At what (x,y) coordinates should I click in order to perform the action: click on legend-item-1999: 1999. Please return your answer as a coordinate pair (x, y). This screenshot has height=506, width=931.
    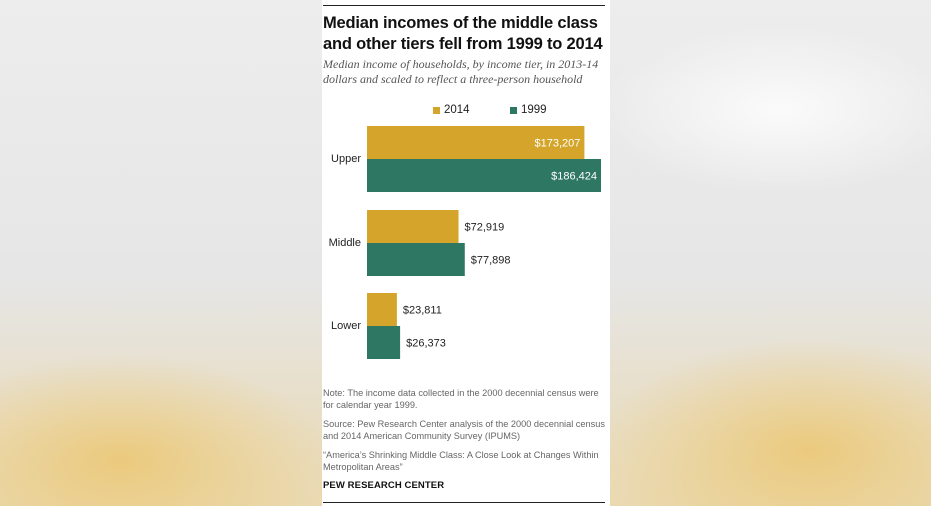
    Looking at the image, I should click on (528, 110).